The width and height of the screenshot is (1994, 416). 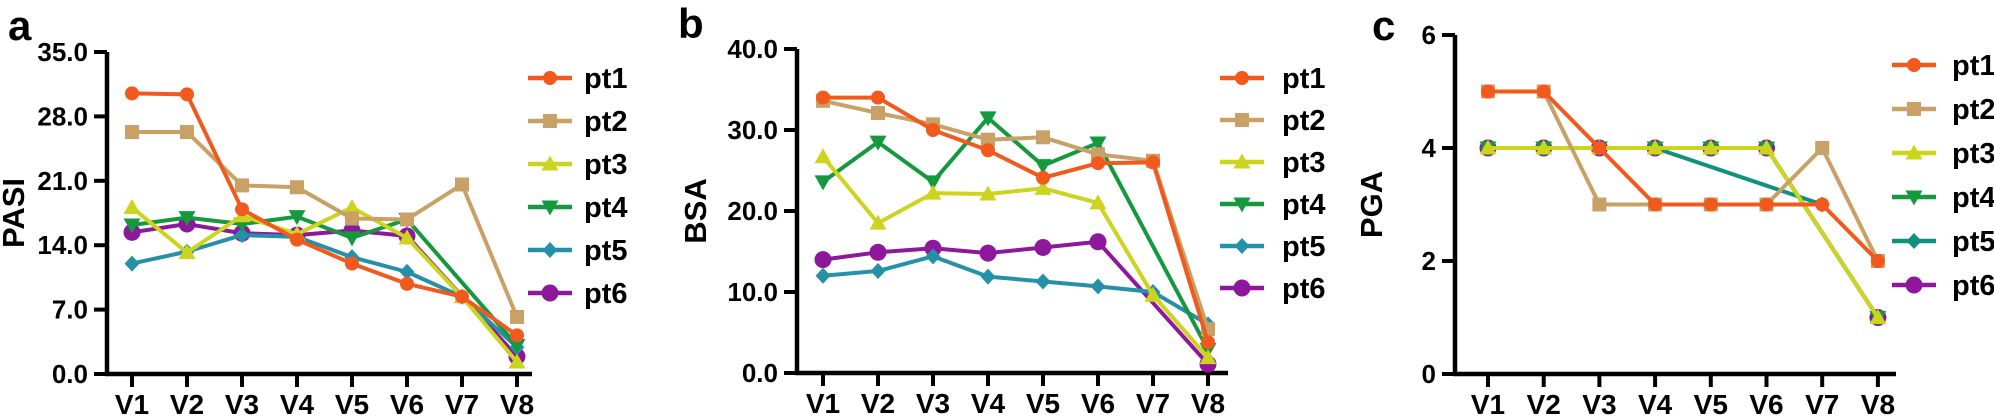 I want to click on panel-label-c: c, so click(x=1383, y=25).